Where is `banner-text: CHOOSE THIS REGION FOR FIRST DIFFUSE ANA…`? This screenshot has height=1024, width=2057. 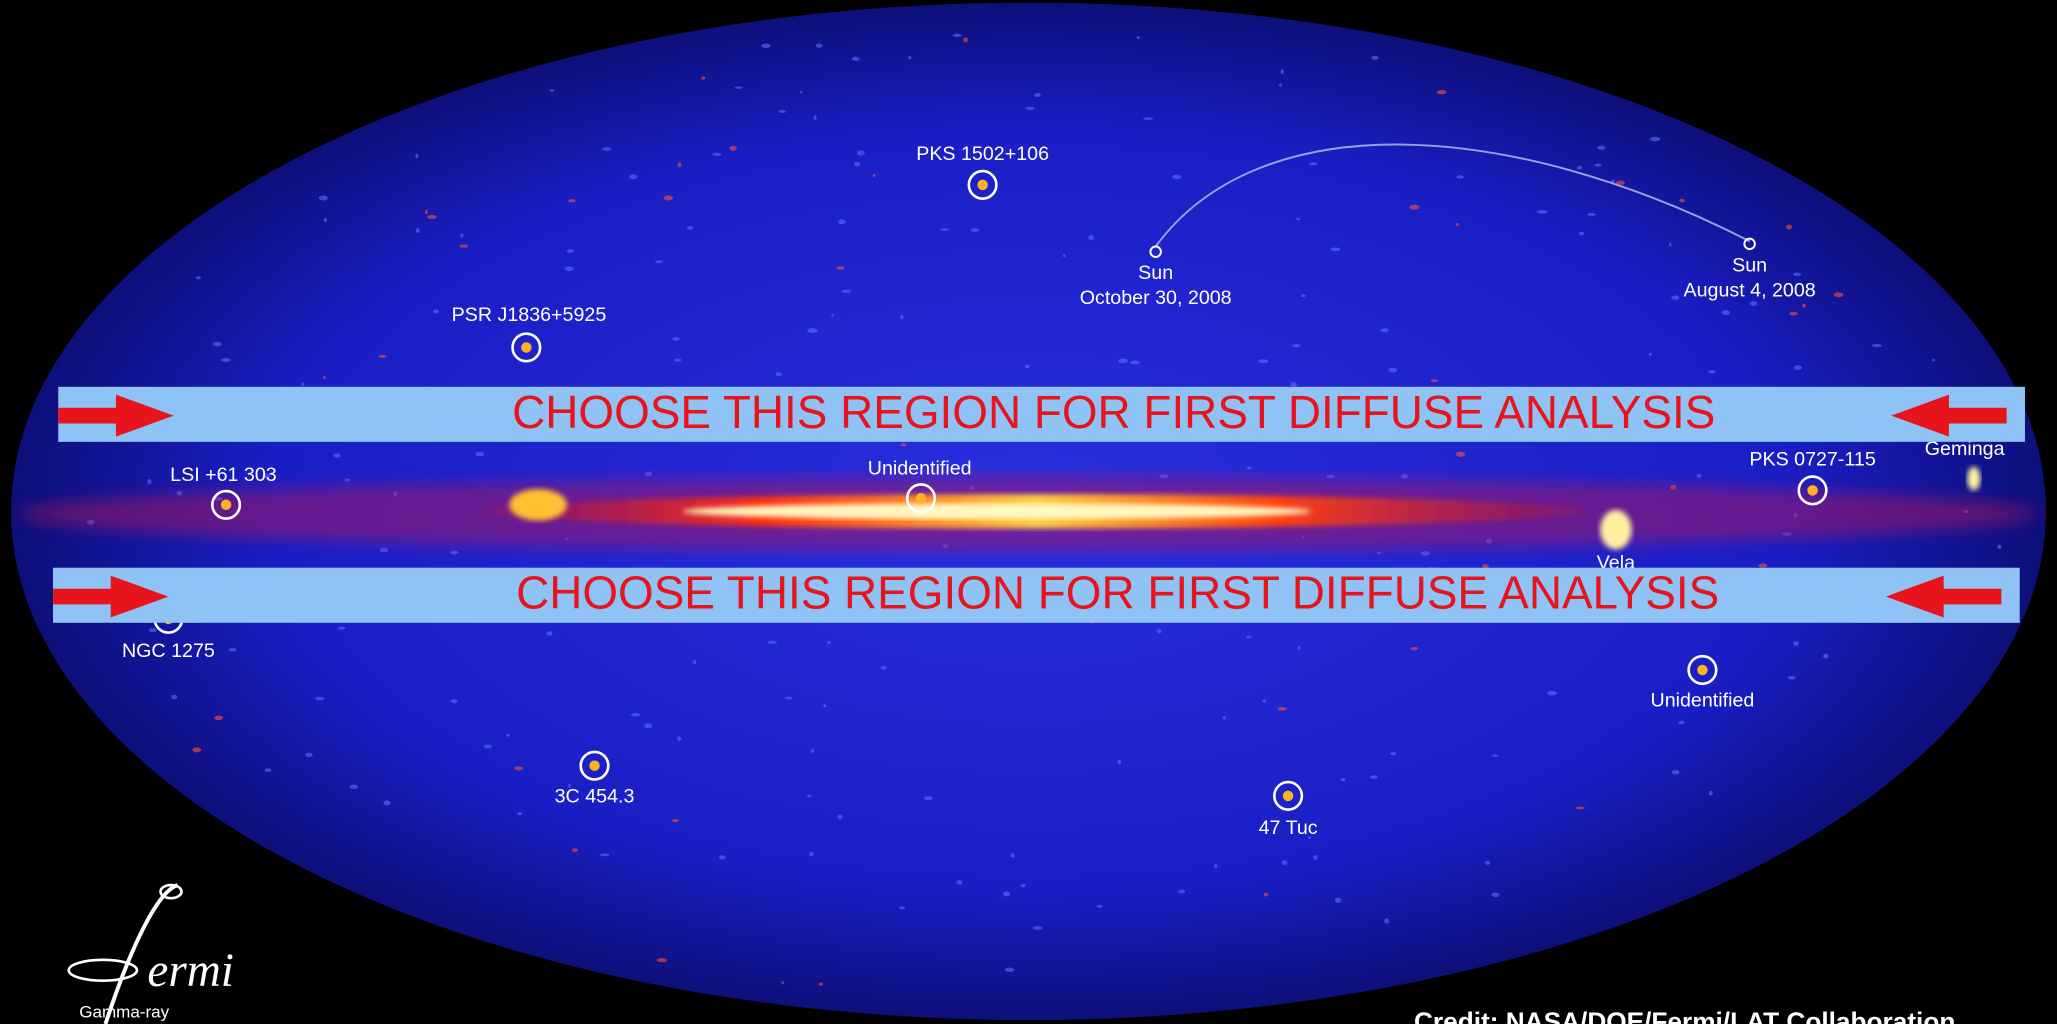 banner-text: CHOOSE THIS REGION FOR FIRST DIFFUSE ANA… is located at coordinates (1113, 412).